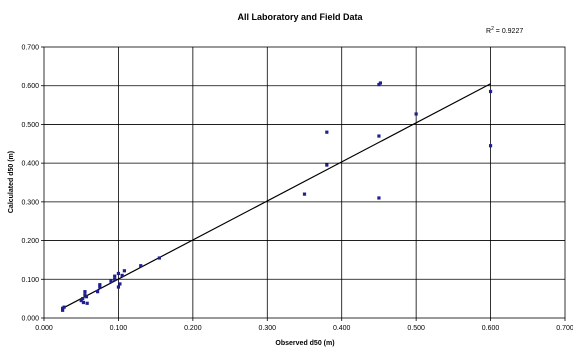  I want to click on r-squared-superscript: 2, so click(492, 29).